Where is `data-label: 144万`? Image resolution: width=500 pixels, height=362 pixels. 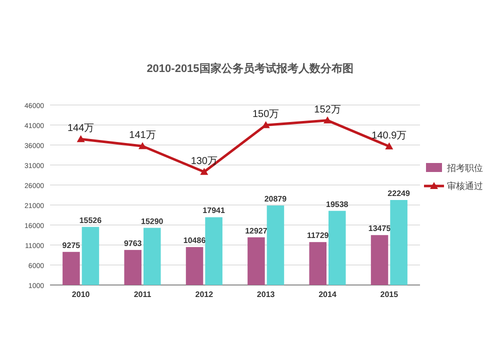 data-label: 144万 is located at coordinates (80, 128).